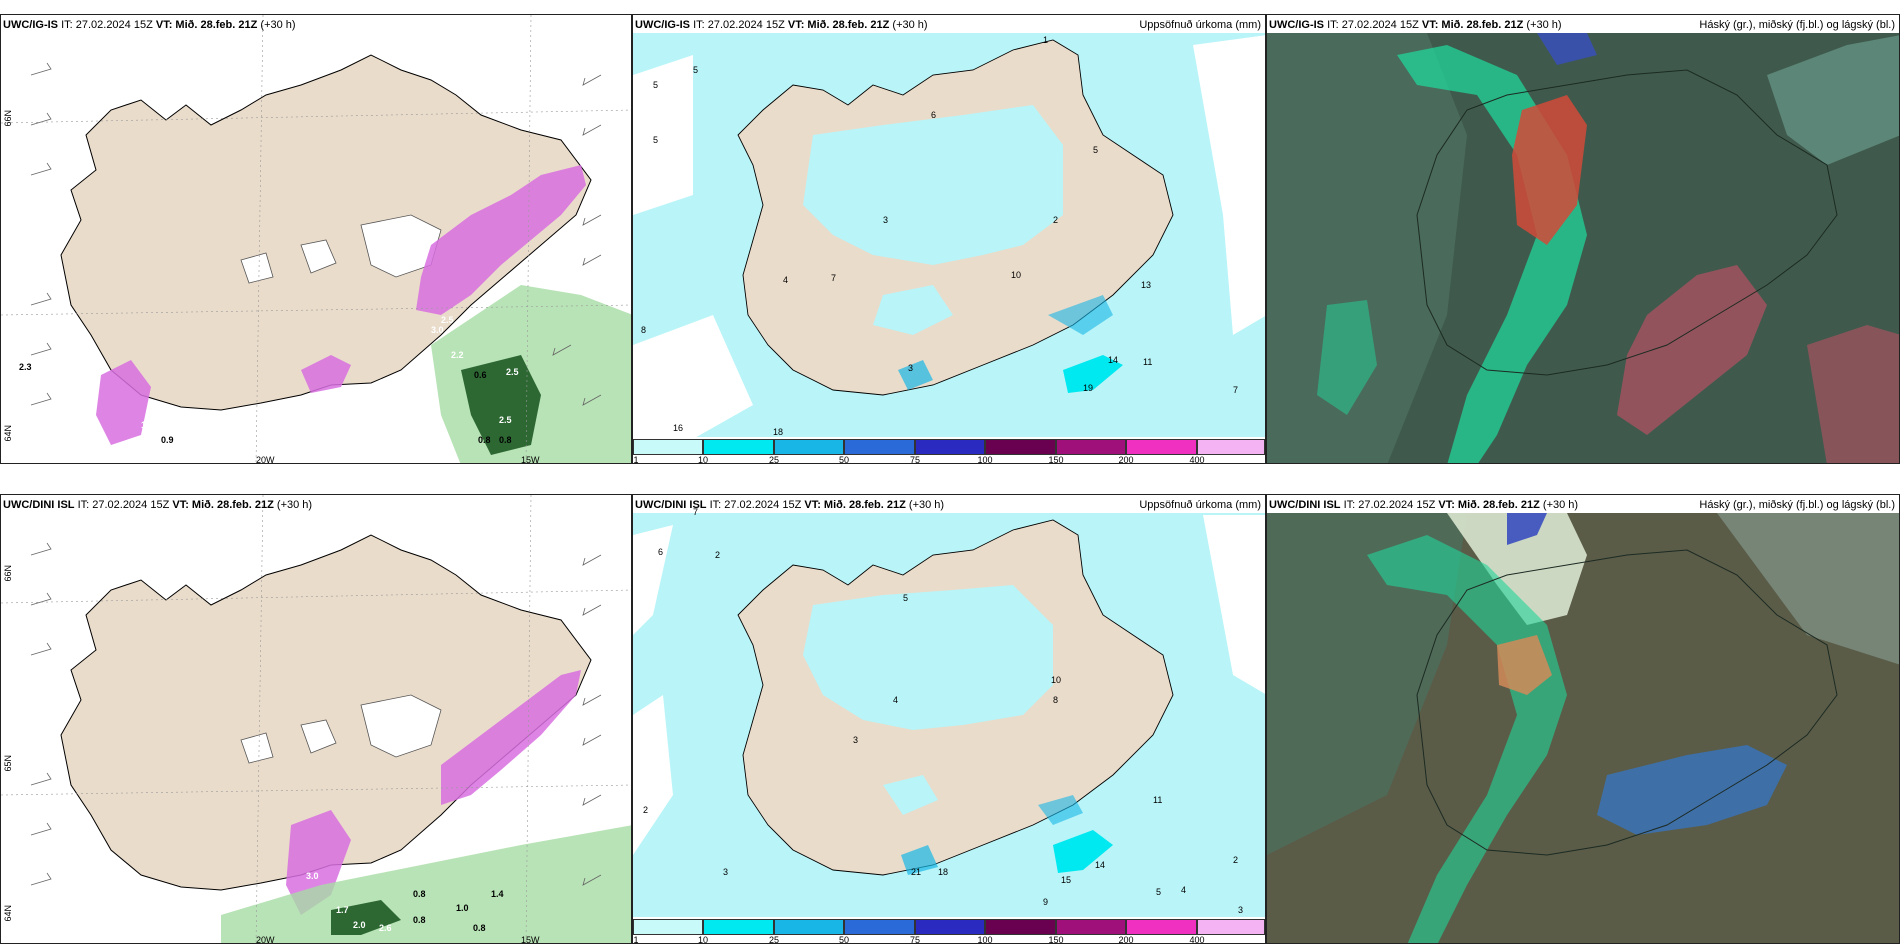  I want to click on precip-max-south, so click(915, 375).